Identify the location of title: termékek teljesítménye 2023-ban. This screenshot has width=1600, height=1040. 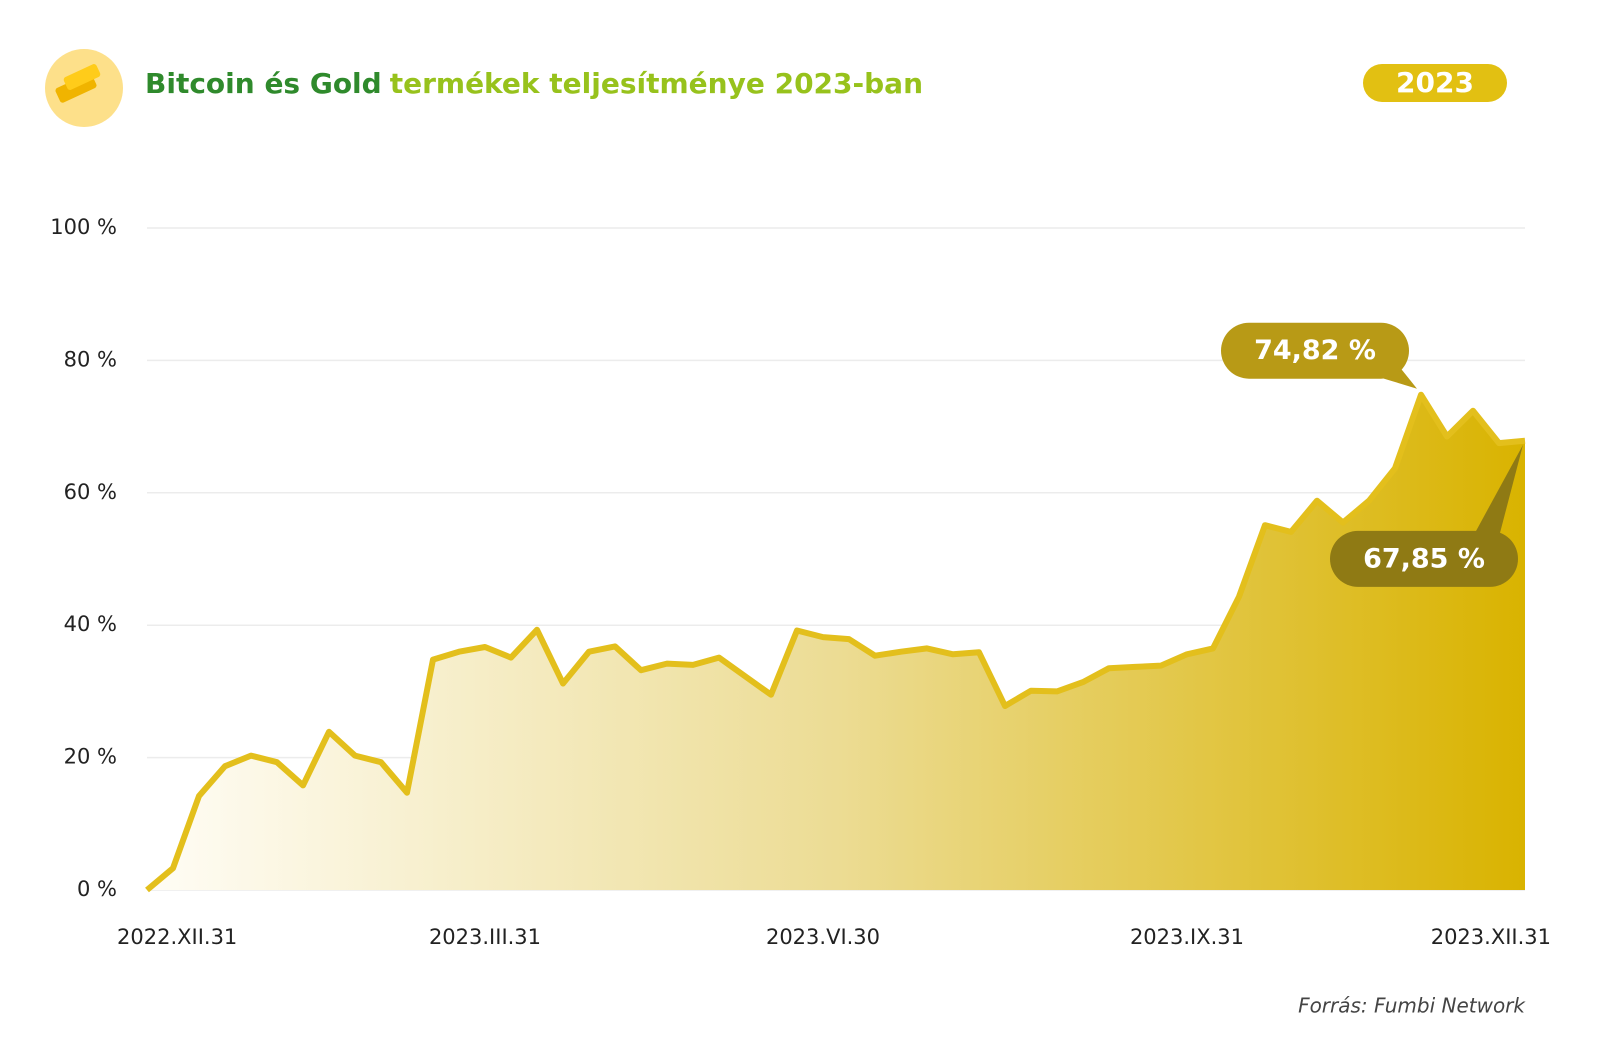
(656, 83).